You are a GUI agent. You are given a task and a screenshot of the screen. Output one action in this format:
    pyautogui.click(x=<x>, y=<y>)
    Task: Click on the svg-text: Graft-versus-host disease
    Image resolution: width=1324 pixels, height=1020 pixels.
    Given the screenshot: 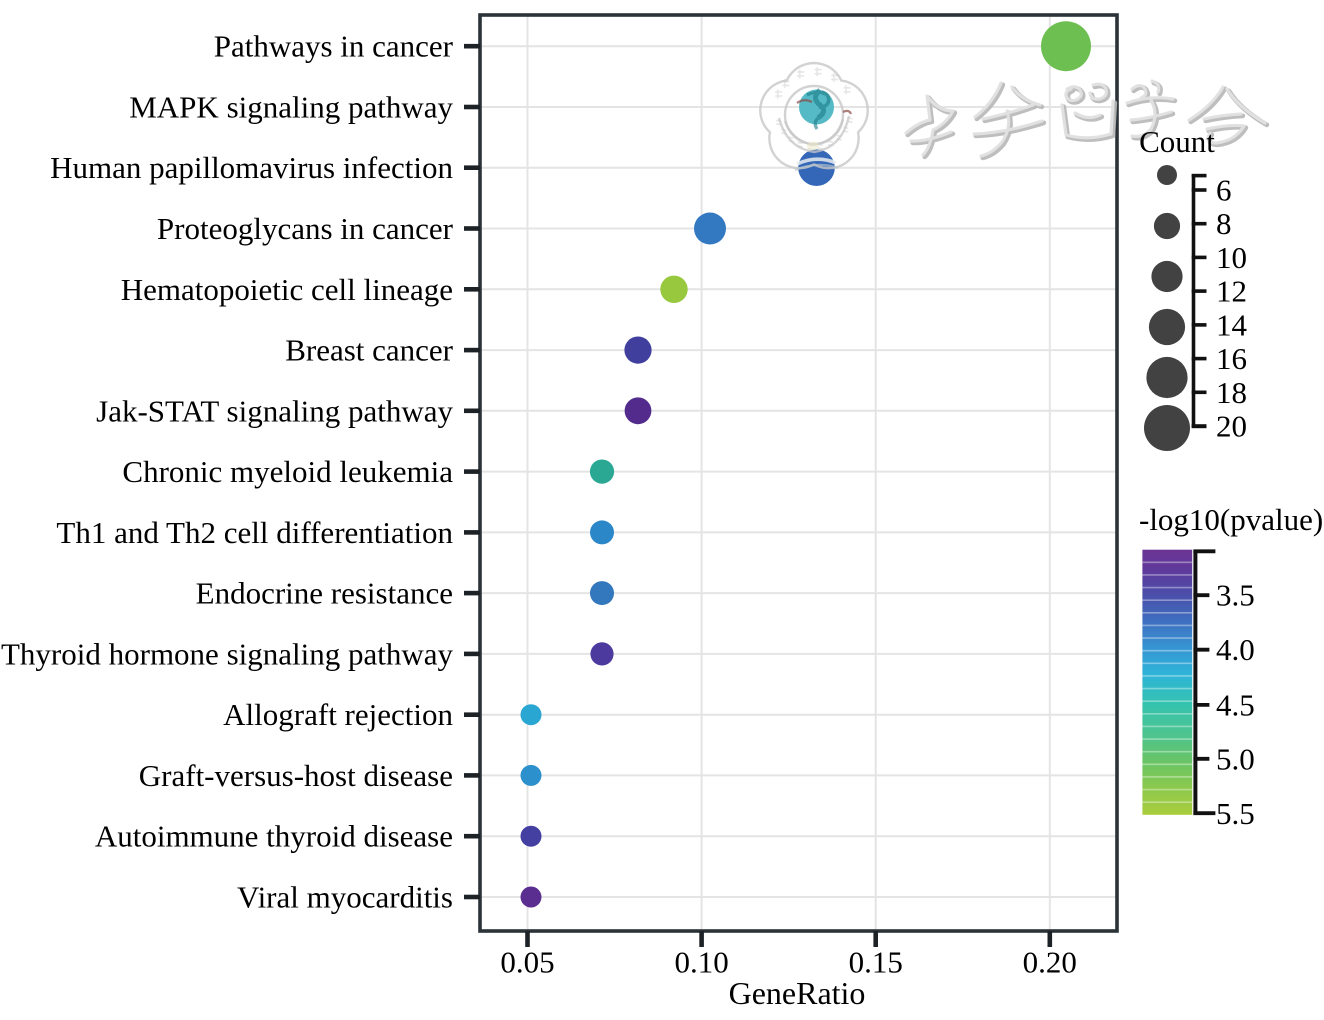 What is the action you would take?
    pyautogui.click(x=296, y=775)
    